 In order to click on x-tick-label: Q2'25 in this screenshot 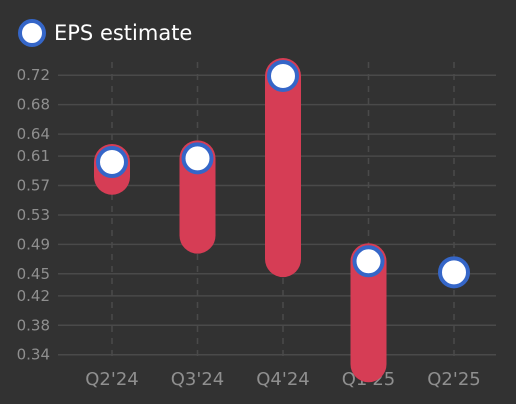, I will do `click(453, 379)`.